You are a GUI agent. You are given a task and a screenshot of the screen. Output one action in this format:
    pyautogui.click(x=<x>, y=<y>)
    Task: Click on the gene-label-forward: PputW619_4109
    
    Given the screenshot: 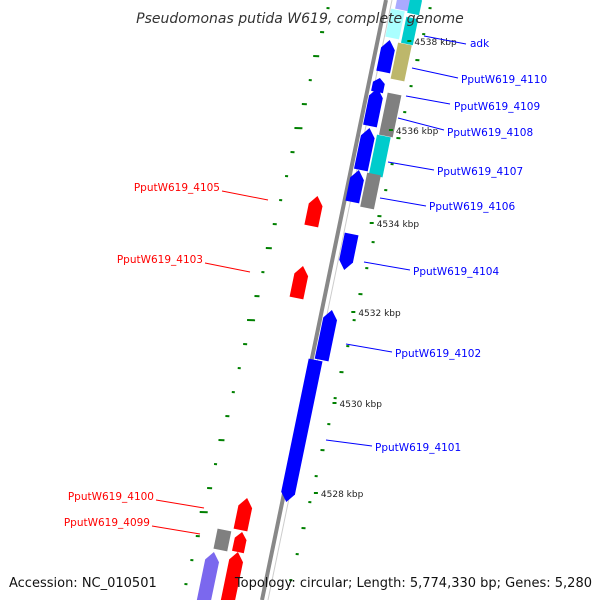 What is the action you would take?
    pyautogui.click(x=497, y=107)
    